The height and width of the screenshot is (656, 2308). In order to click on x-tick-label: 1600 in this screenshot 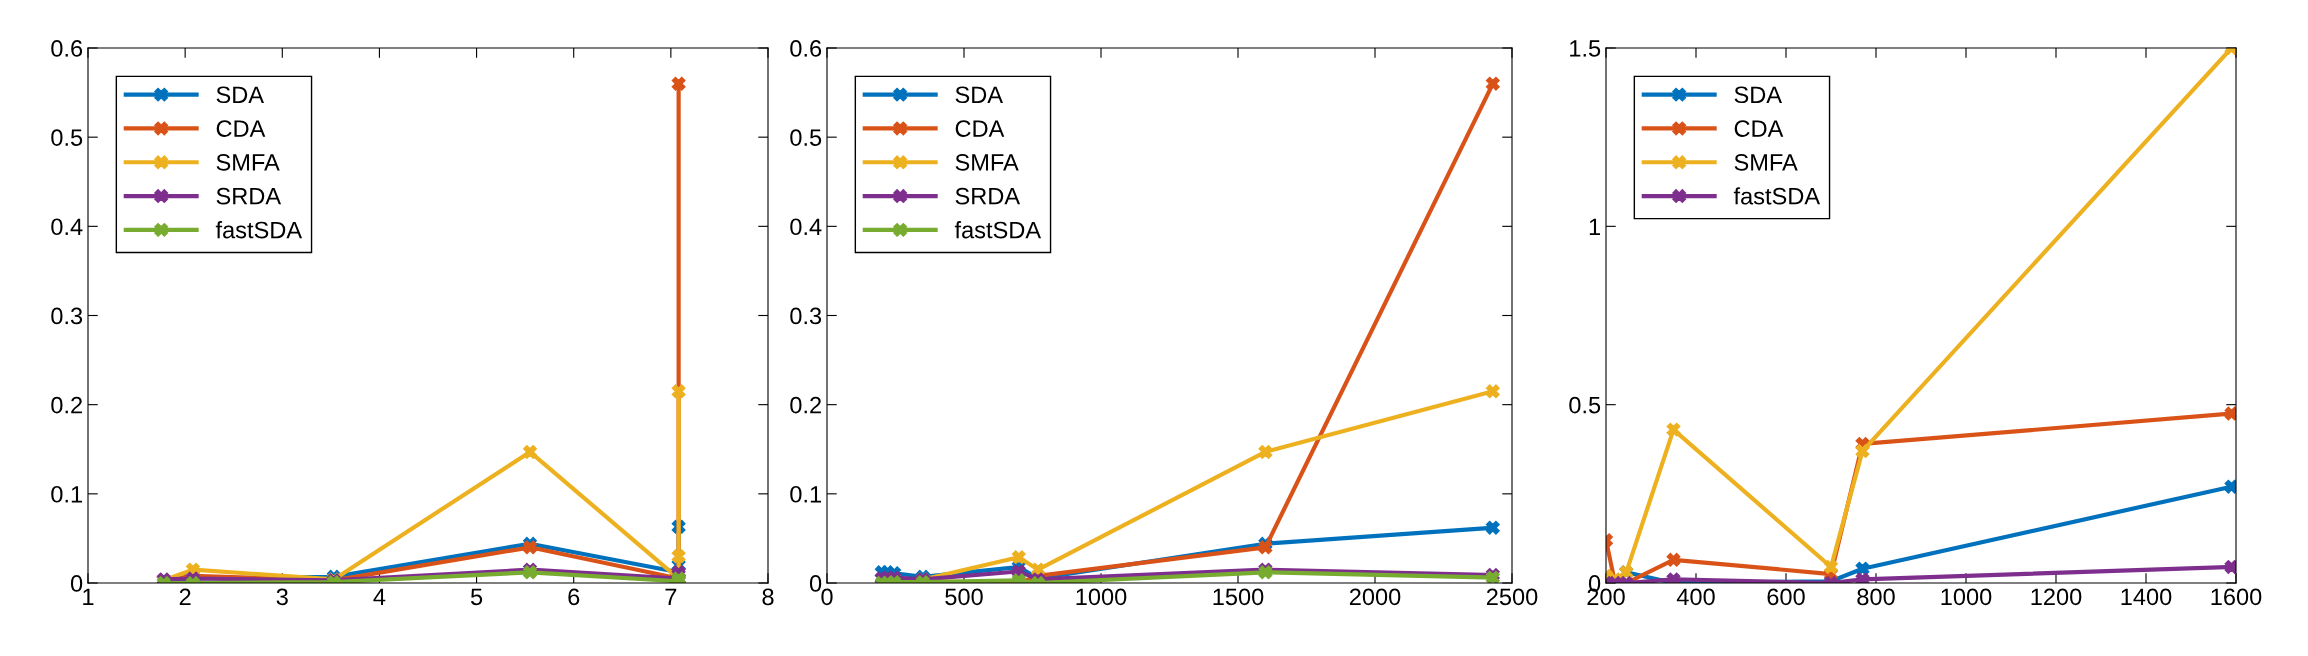, I will do `click(2236, 597)`.